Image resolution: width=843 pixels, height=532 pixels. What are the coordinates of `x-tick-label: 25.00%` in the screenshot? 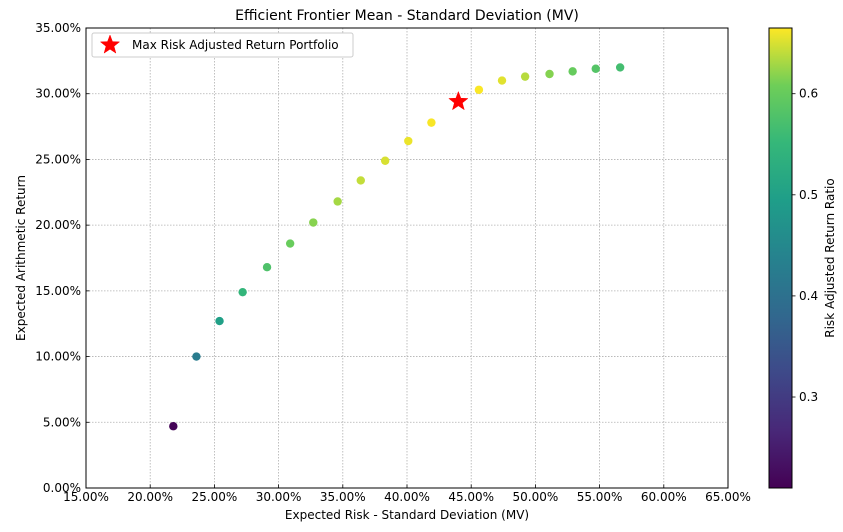 It's located at (215, 497).